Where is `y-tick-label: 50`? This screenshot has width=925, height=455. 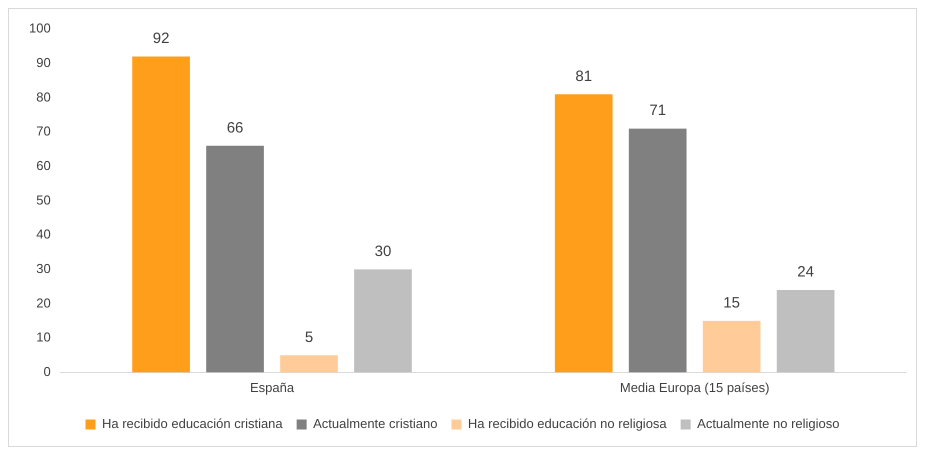 y-tick-label: 50 is located at coordinates (43, 200).